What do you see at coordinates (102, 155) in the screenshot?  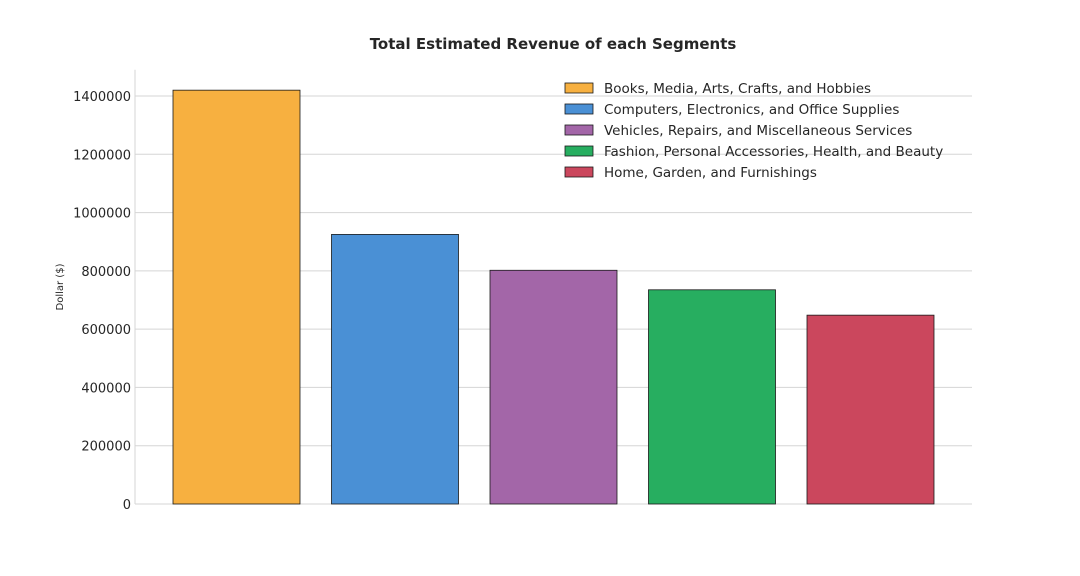 I see `y-tick-label: 1200000` at bounding box center [102, 155].